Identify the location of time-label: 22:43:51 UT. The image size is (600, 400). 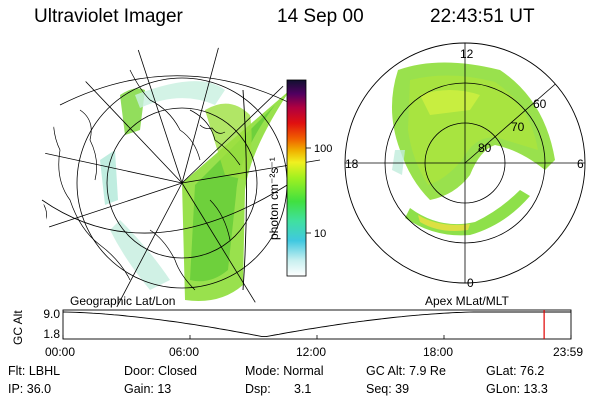
(482, 16).